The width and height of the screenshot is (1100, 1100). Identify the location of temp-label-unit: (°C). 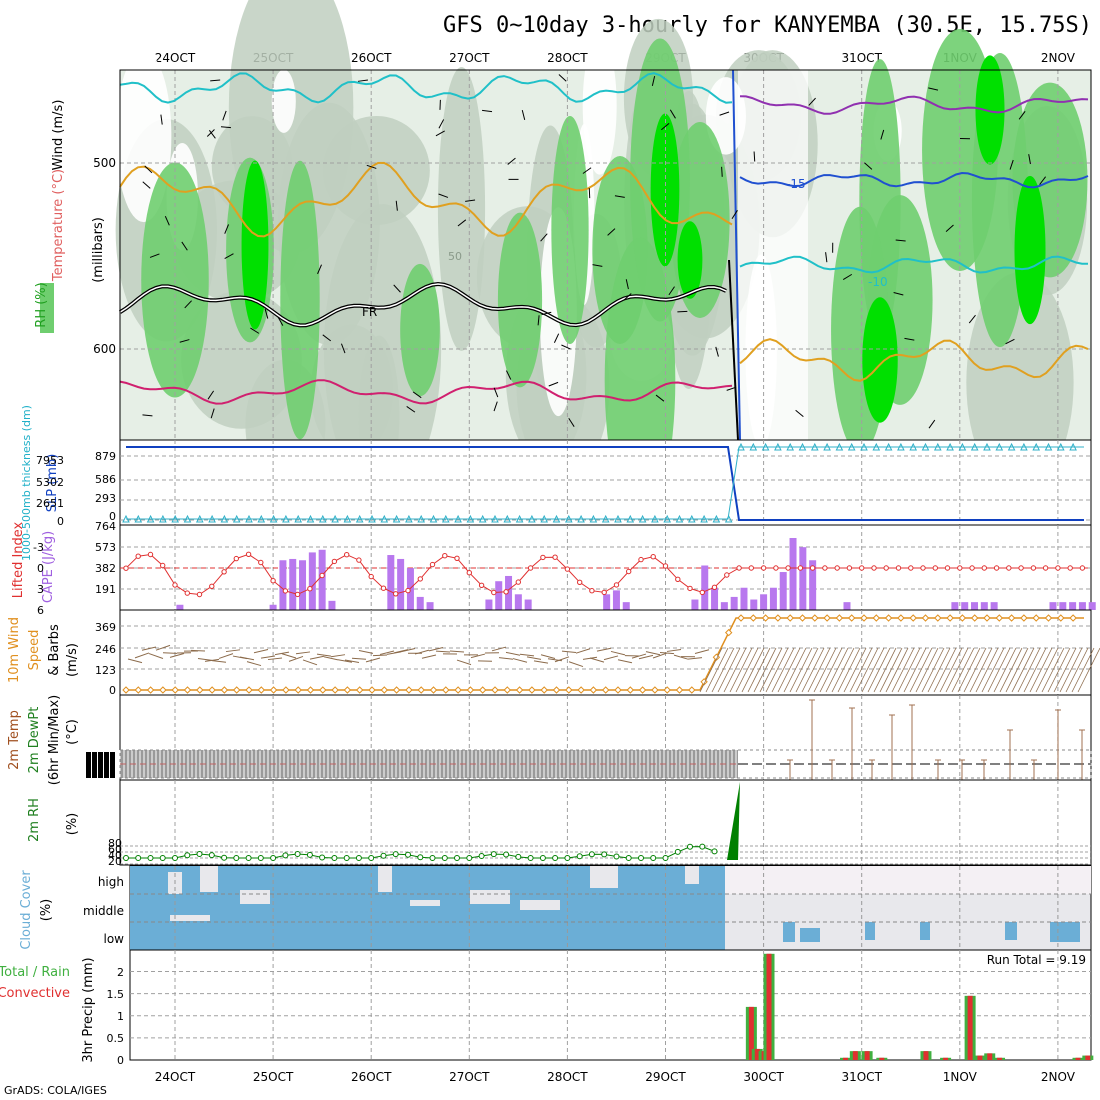
(72, 732).